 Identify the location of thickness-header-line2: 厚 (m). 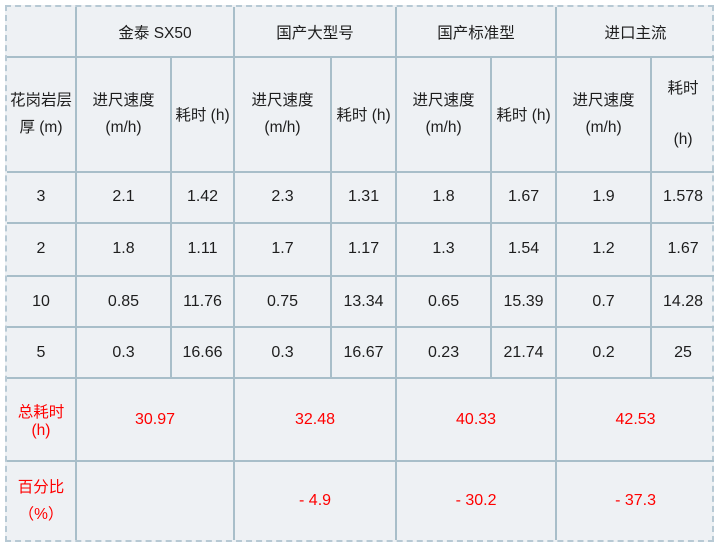
(41, 128).